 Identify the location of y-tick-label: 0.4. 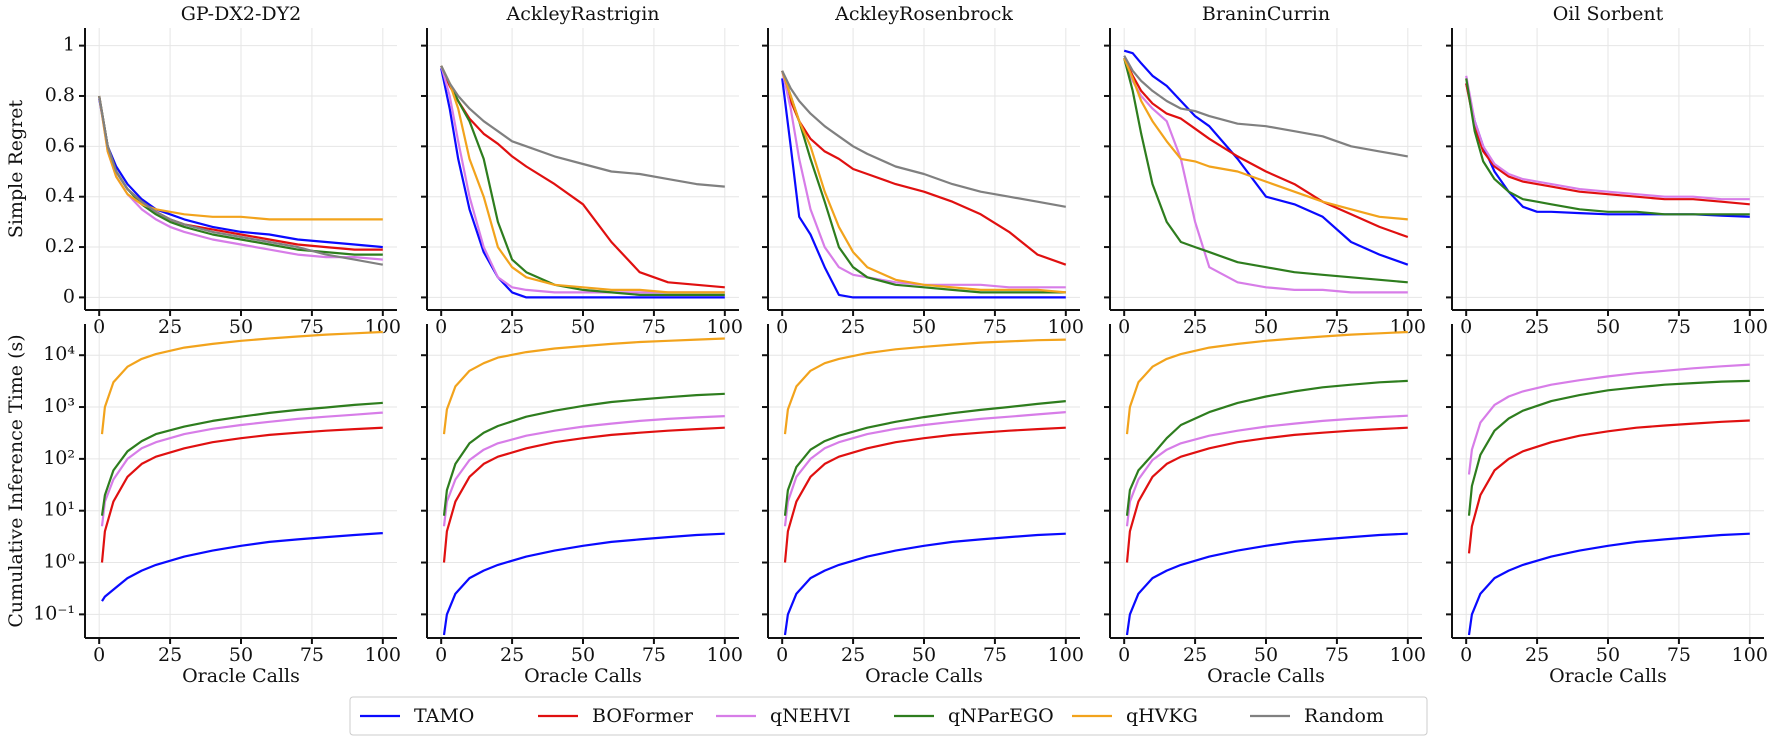
(60, 196).